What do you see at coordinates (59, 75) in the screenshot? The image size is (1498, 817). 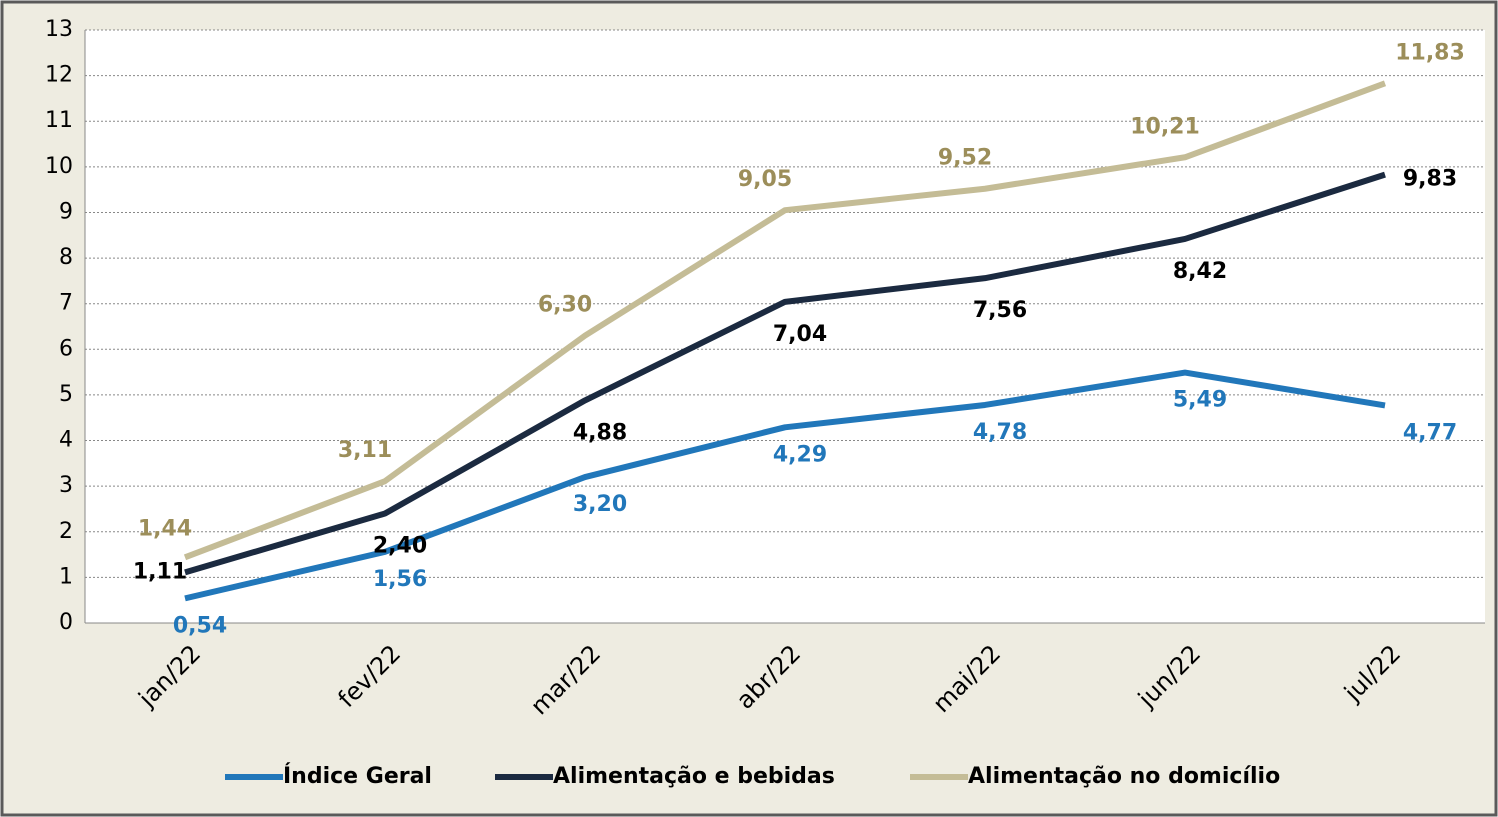 I see `y-tick-label: 12` at bounding box center [59, 75].